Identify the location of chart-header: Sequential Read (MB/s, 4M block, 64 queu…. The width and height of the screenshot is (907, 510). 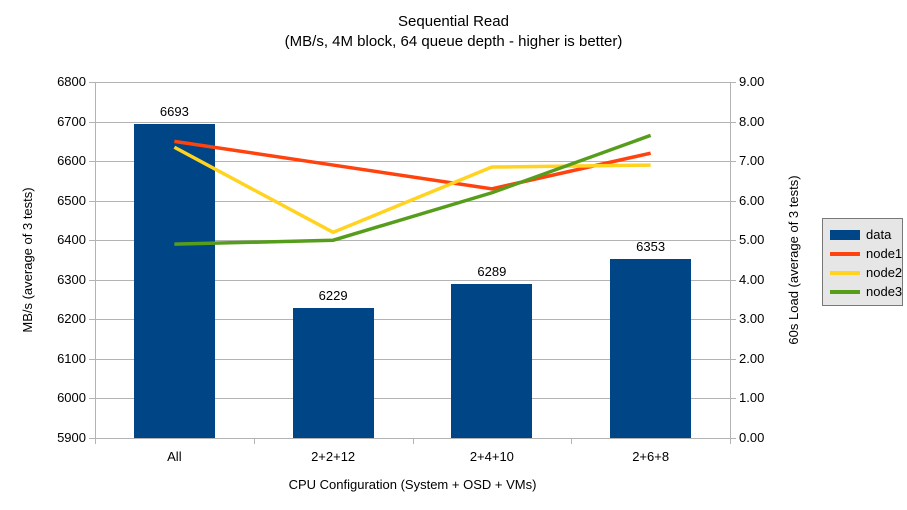
(453, 32).